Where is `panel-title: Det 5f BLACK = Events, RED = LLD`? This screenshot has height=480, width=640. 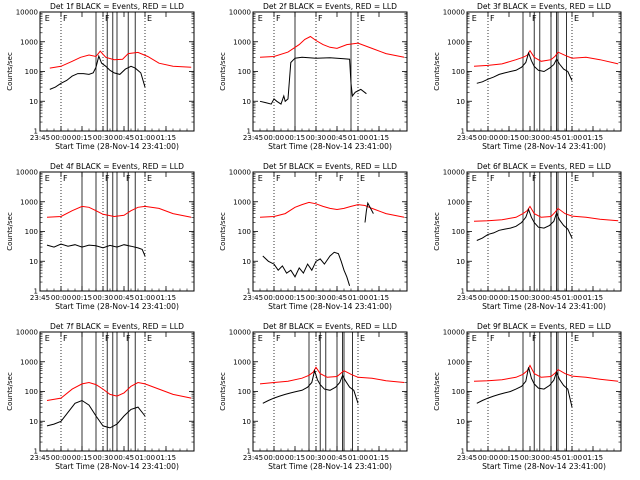 panel-title: Det 5f BLACK = Events, RED = LLD is located at coordinates (330, 166).